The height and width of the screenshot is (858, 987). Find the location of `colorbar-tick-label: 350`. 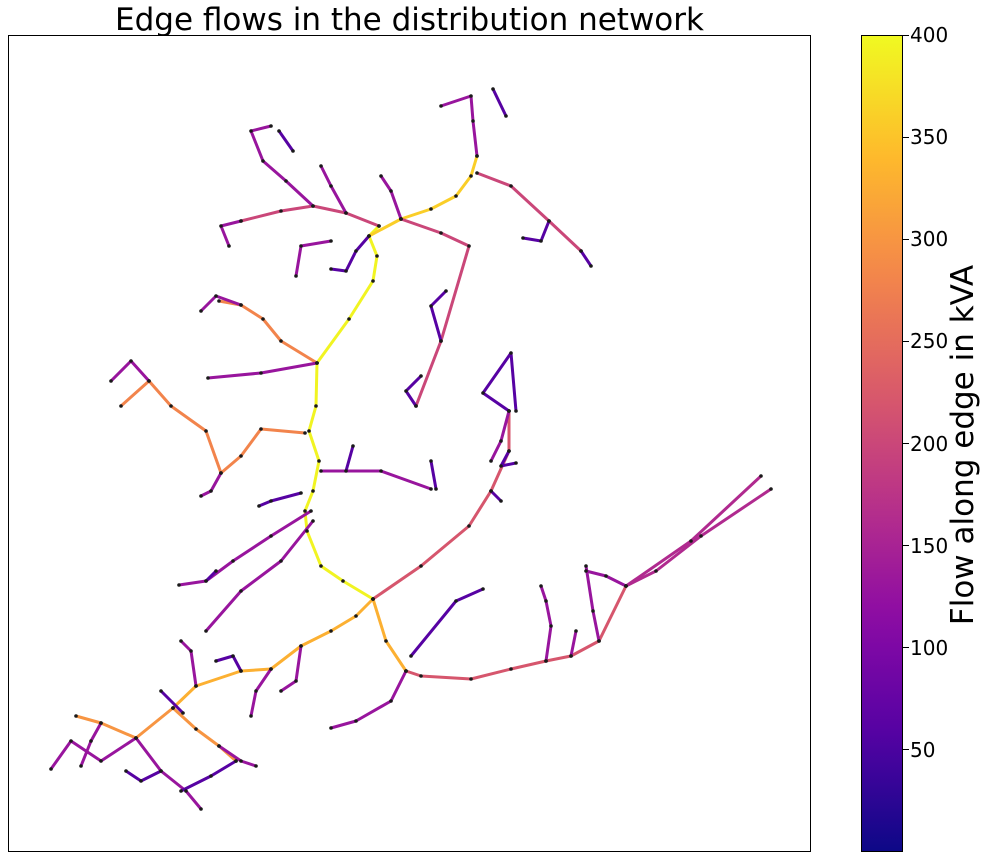

colorbar-tick-label: 350 is located at coordinates (929, 137).